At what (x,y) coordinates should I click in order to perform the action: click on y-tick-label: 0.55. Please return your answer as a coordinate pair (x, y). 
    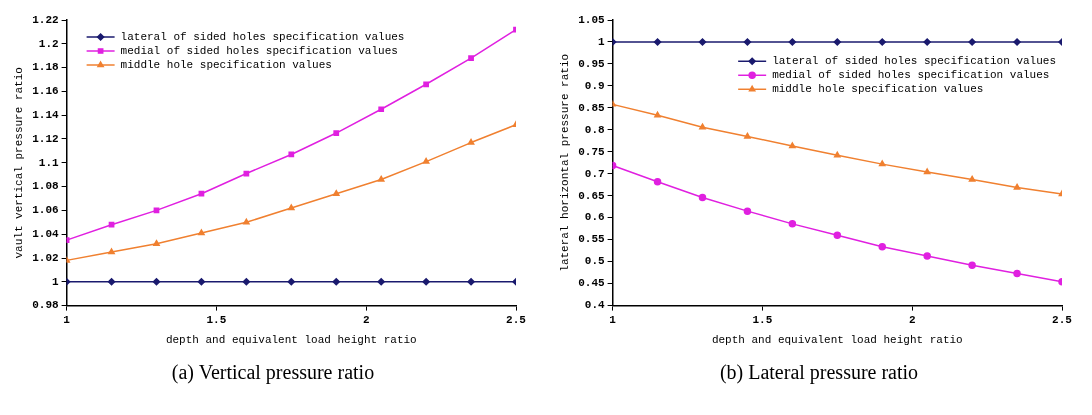
    Looking at the image, I should click on (591, 239).